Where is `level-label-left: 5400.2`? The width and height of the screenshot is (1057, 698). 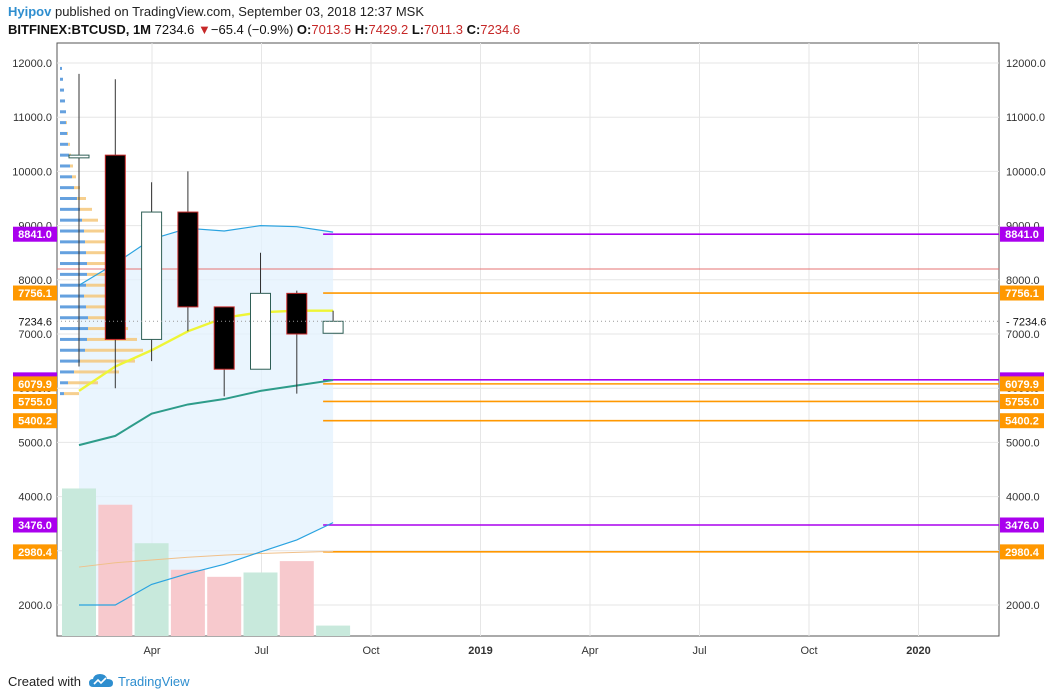 level-label-left: 5400.2 is located at coordinates (35, 422).